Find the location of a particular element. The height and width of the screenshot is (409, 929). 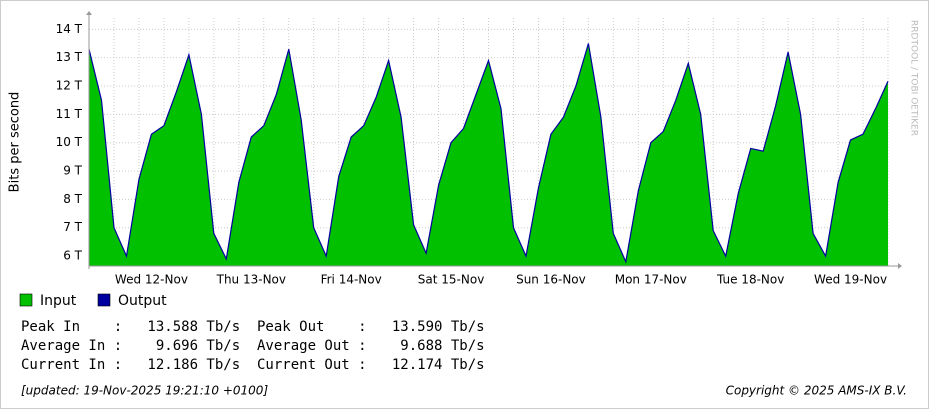

y-tick-label: 11 T is located at coordinates (69, 114).